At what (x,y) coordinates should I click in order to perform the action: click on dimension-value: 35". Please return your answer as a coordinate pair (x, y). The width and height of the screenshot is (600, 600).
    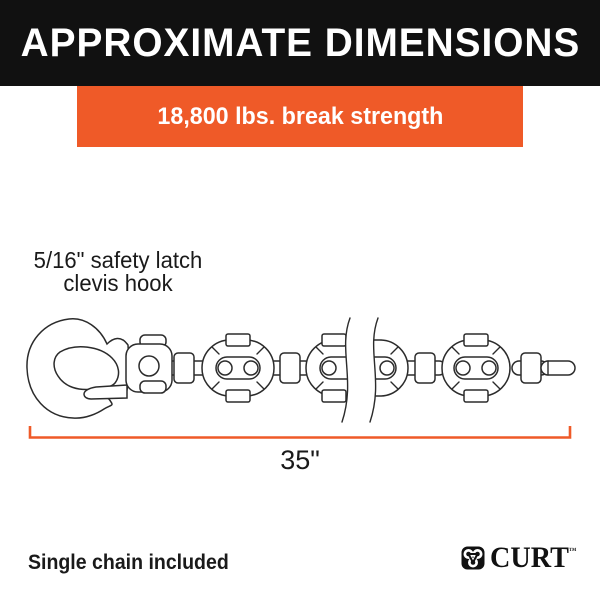
    Looking at the image, I should click on (300, 460).